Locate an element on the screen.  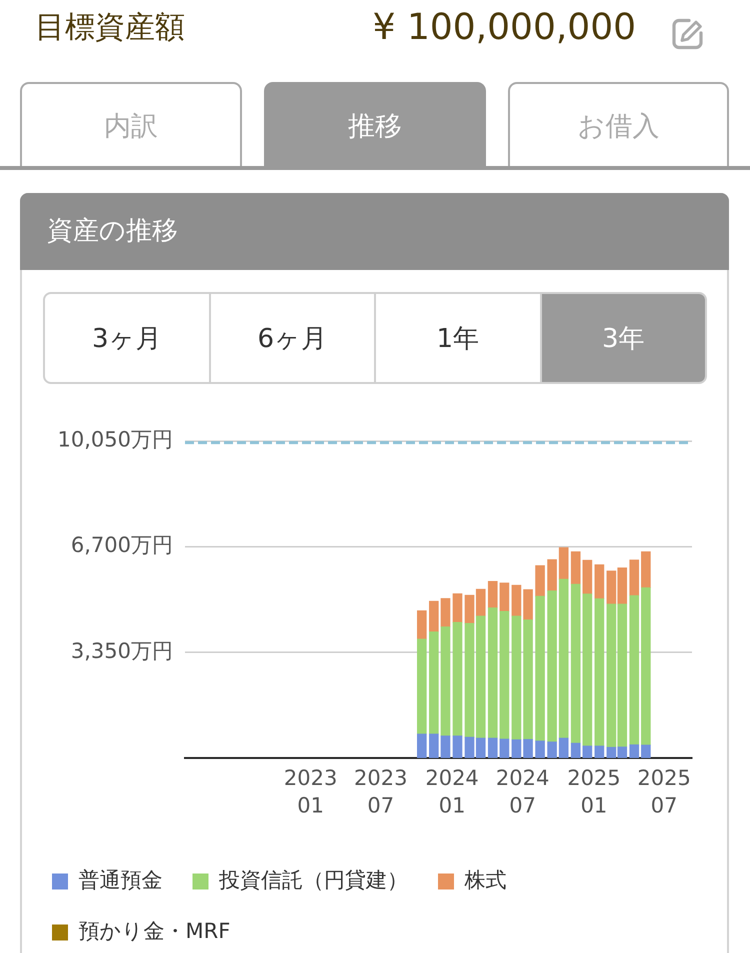
legend-label: 普通預金 is located at coordinates (120, 880).